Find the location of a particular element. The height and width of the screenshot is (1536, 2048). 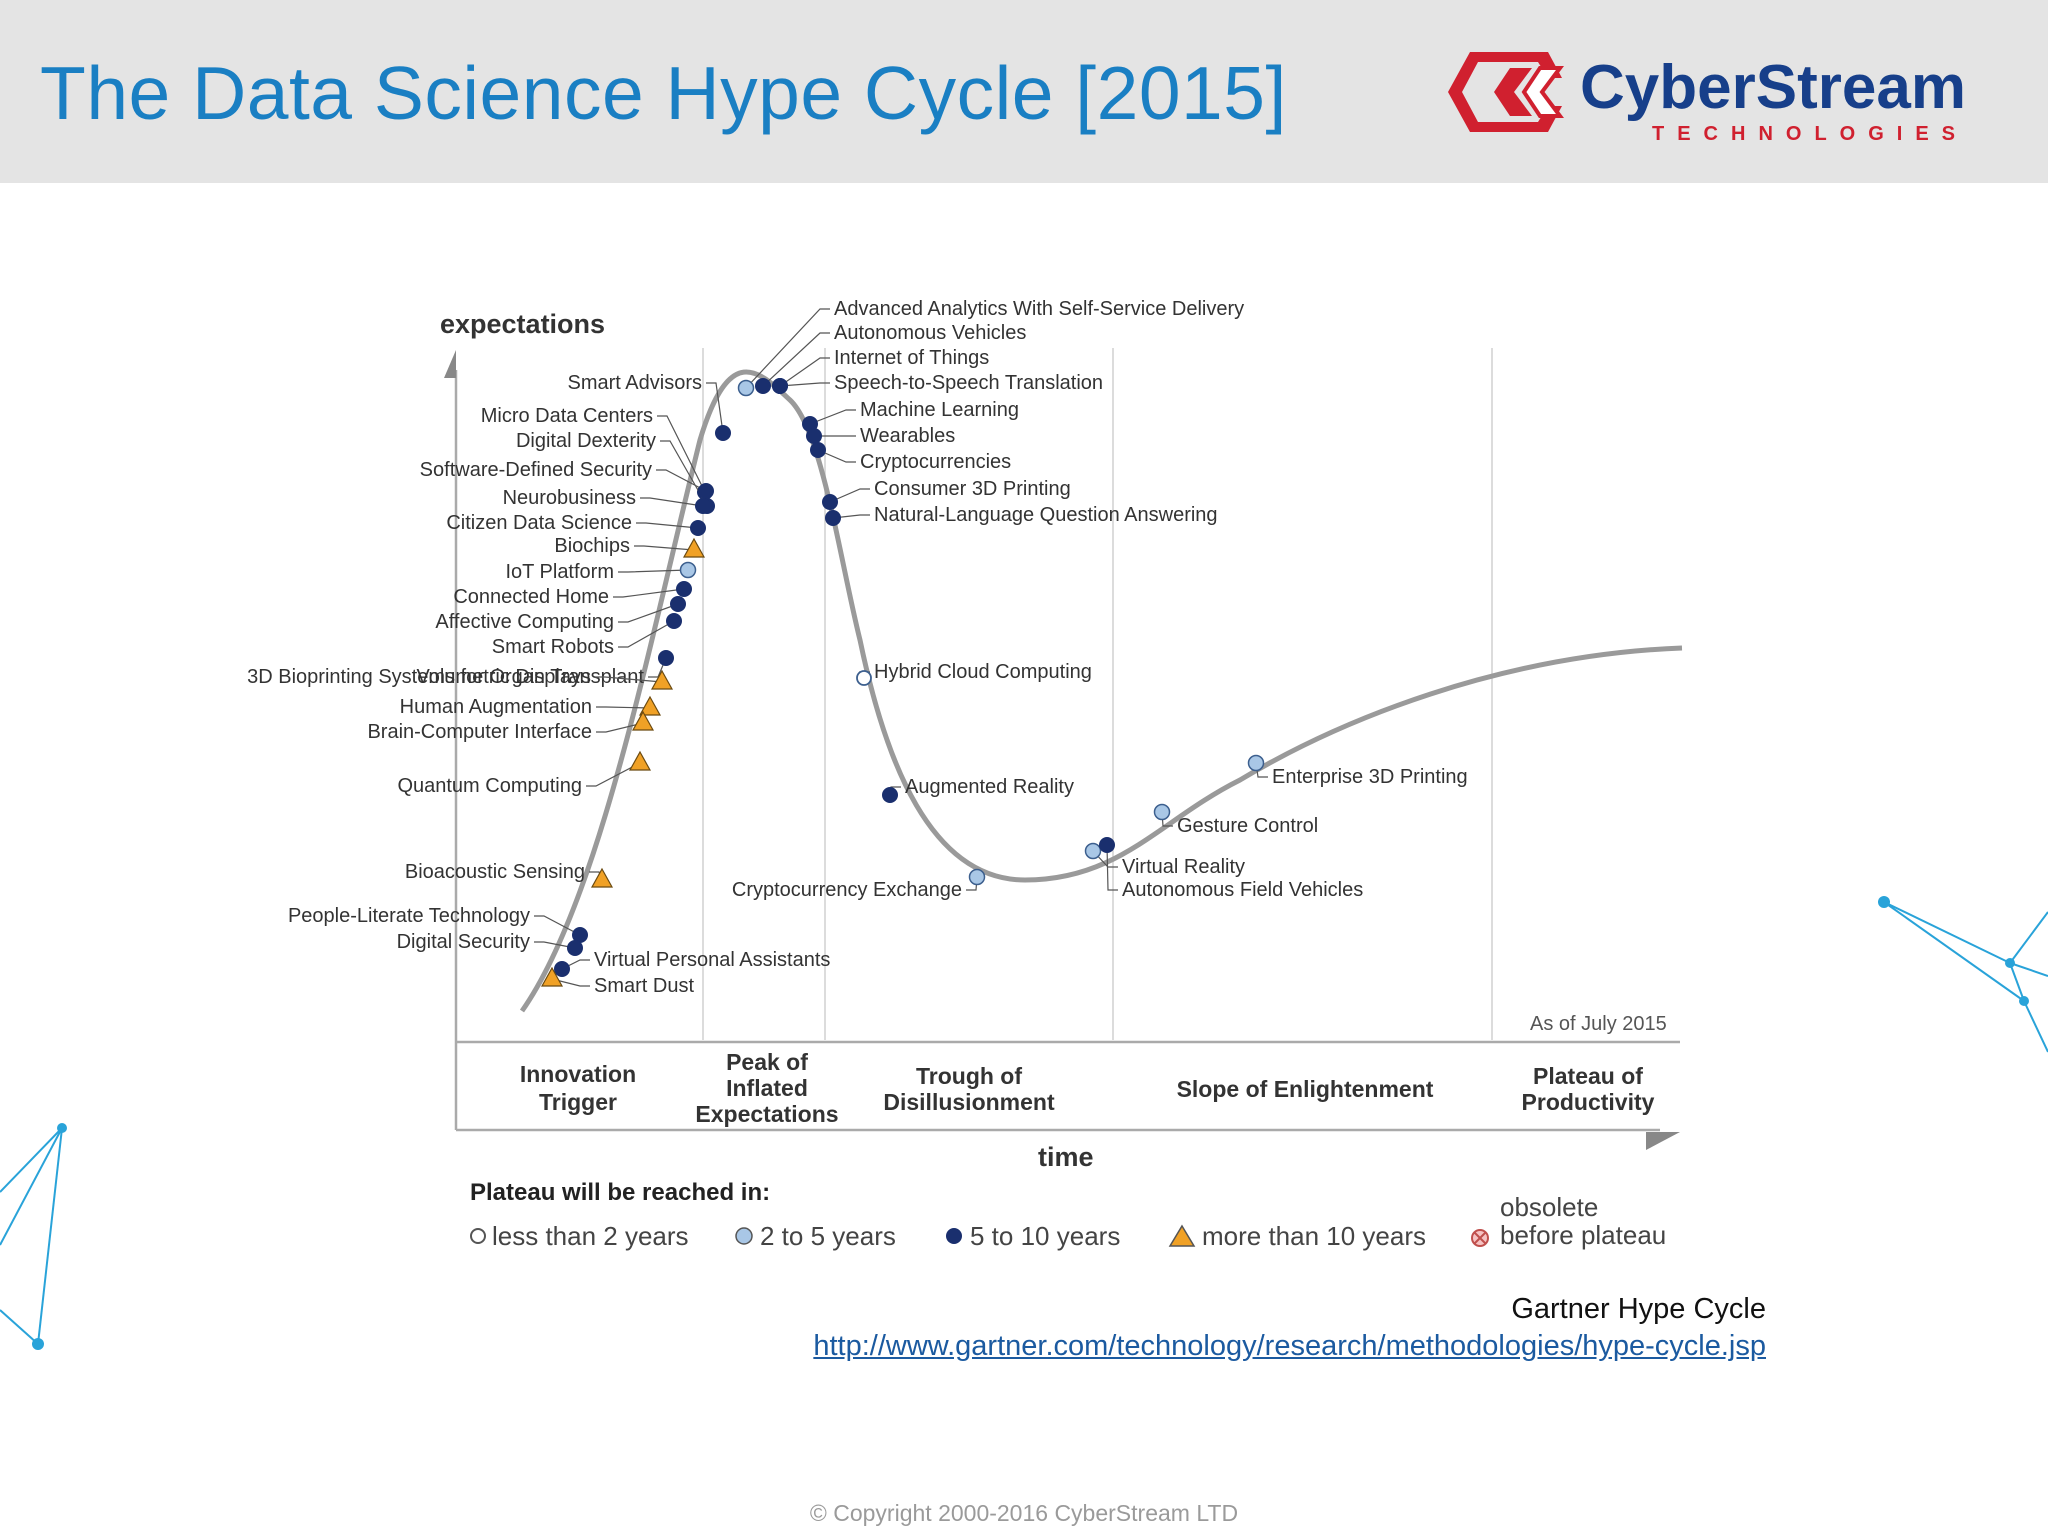

tech-label: Augmented Reality is located at coordinates (989, 787).